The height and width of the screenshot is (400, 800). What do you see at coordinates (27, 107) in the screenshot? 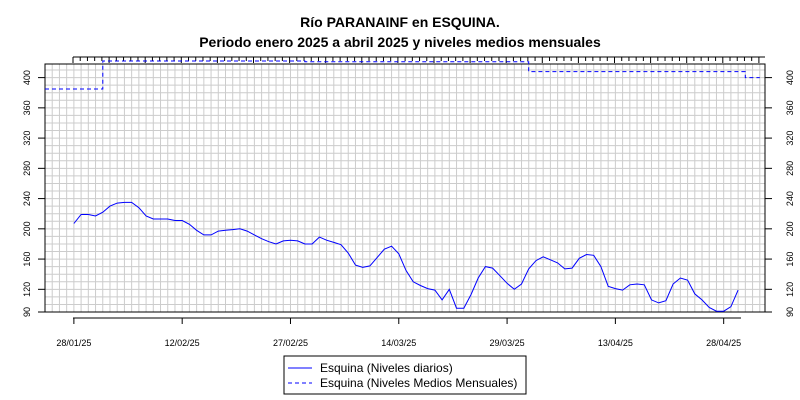
I see `y-tick-label-left: 360` at bounding box center [27, 107].